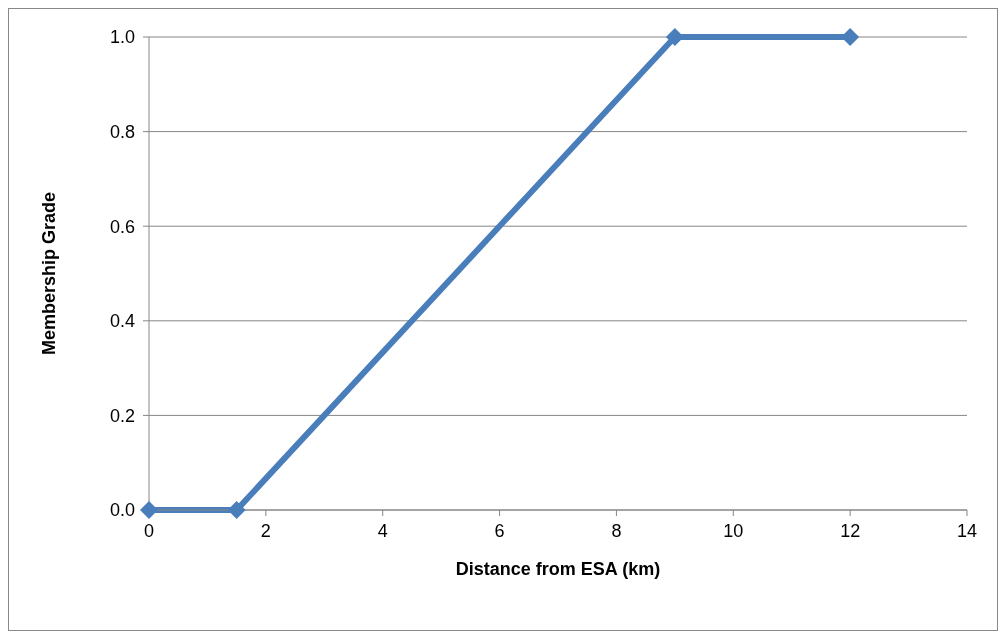  Describe the element at coordinates (616, 530) in the screenshot. I see `x-tick-label: 8` at that location.